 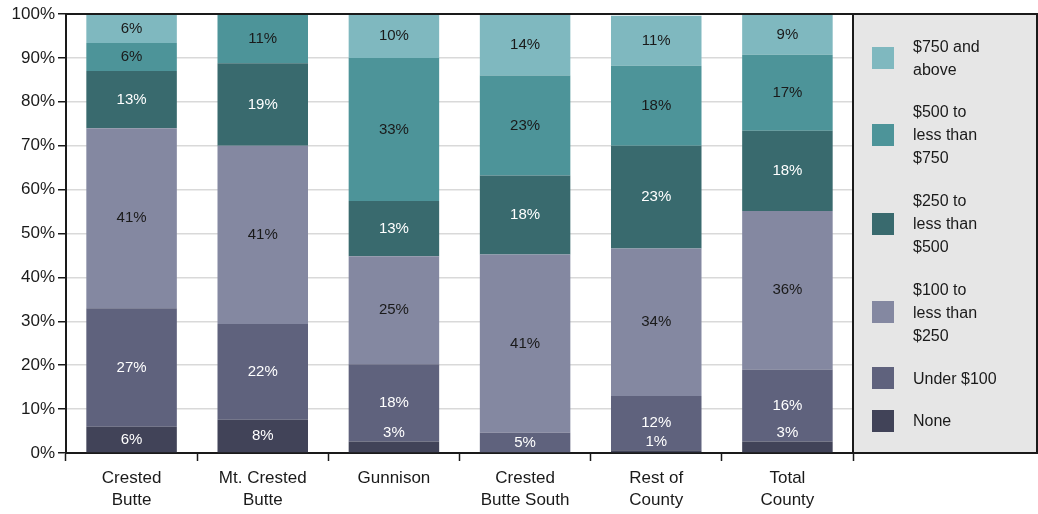 I want to click on x-tick-label: Crested Butte, so click(x=131, y=488).